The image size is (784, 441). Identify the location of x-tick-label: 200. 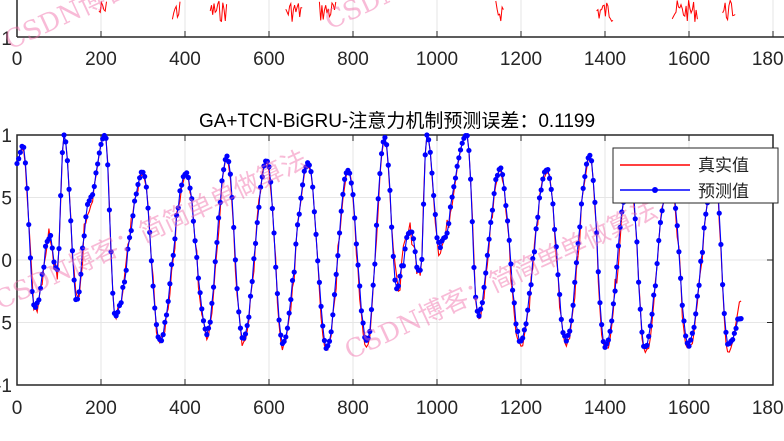
(101, 59).